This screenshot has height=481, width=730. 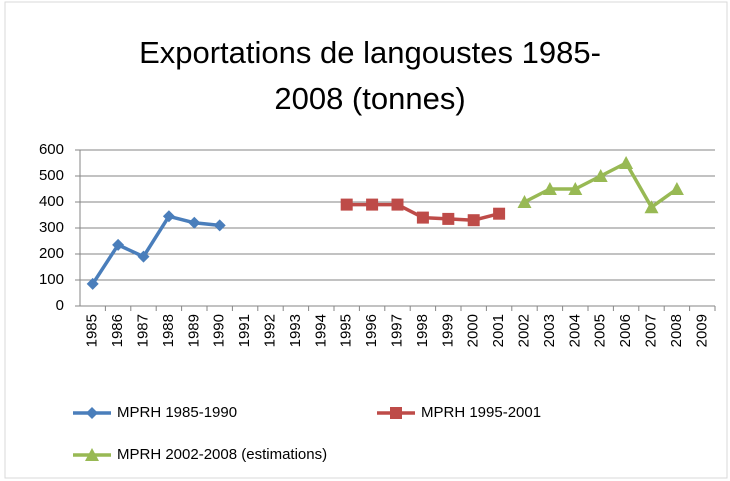 What do you see at coordinates (447, 330) in the screenshot?
I see `x-tick-label: 1999` at bounding box center [447, 330].